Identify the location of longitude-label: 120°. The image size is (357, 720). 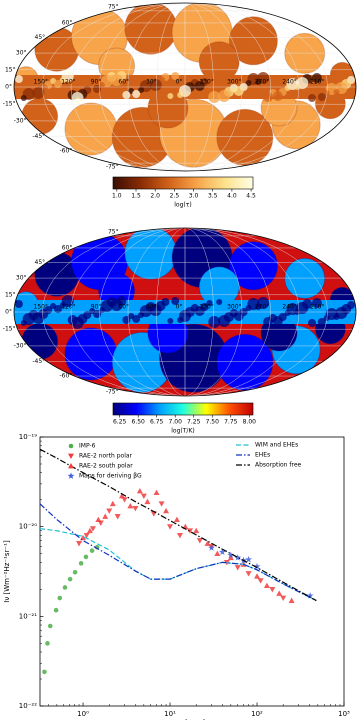
(68, 82).